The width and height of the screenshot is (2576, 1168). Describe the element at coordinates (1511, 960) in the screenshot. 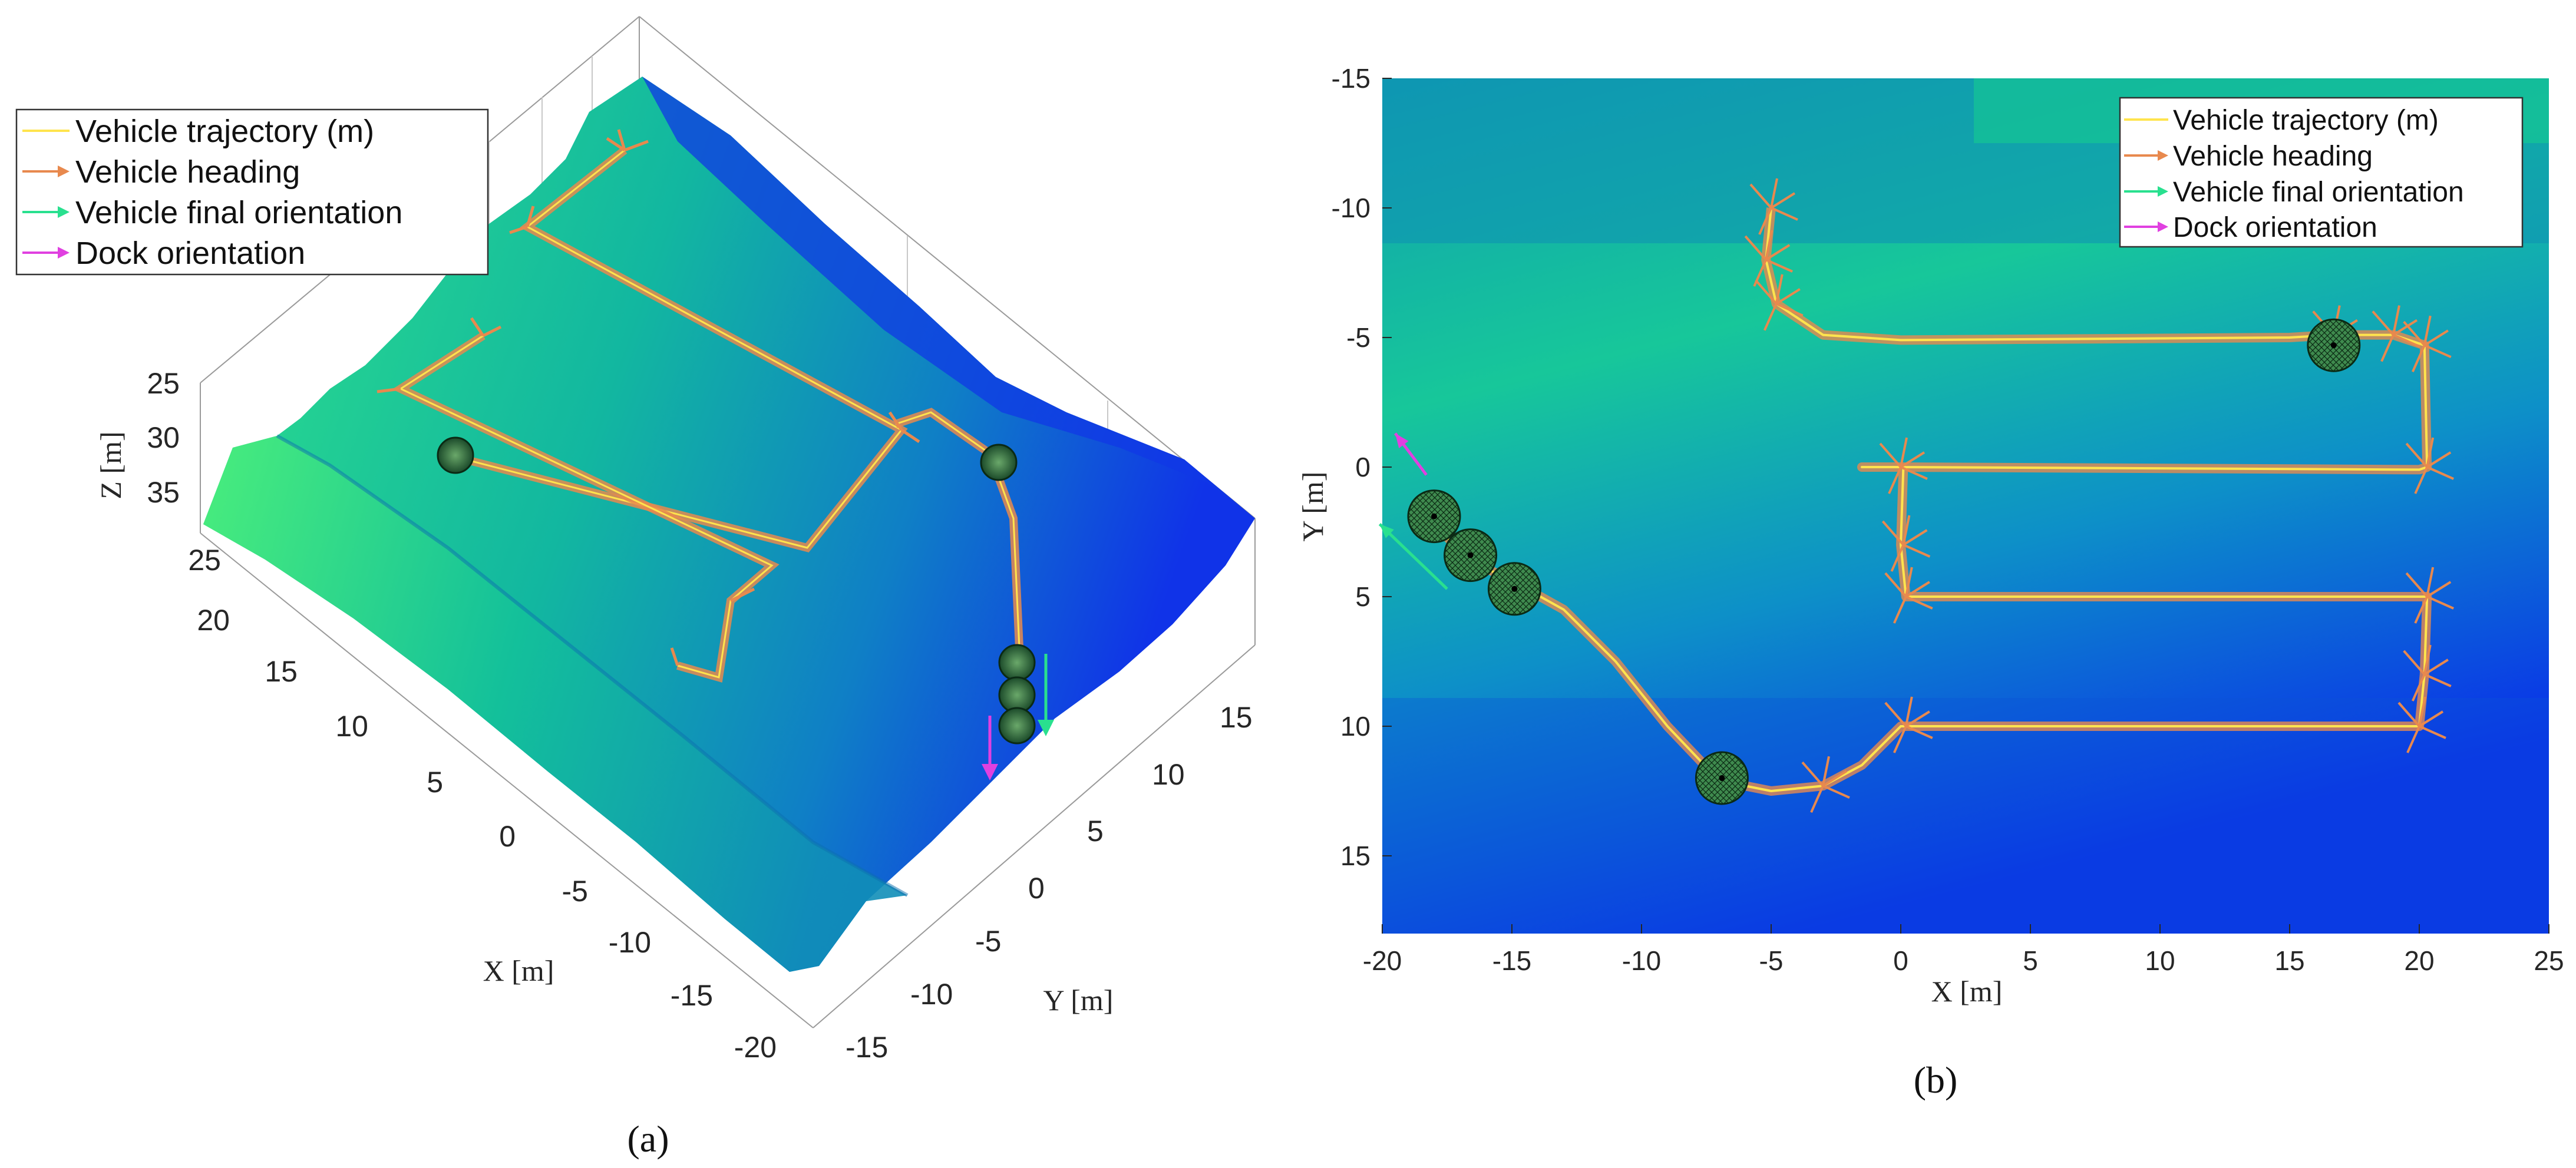

I see `x-tick-label: -15` at that location.